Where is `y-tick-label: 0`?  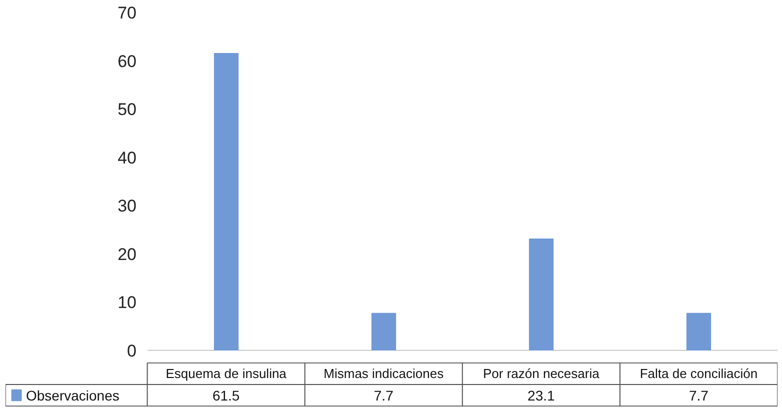
y-tick-label: 0 is located at coordinates (132, 351).